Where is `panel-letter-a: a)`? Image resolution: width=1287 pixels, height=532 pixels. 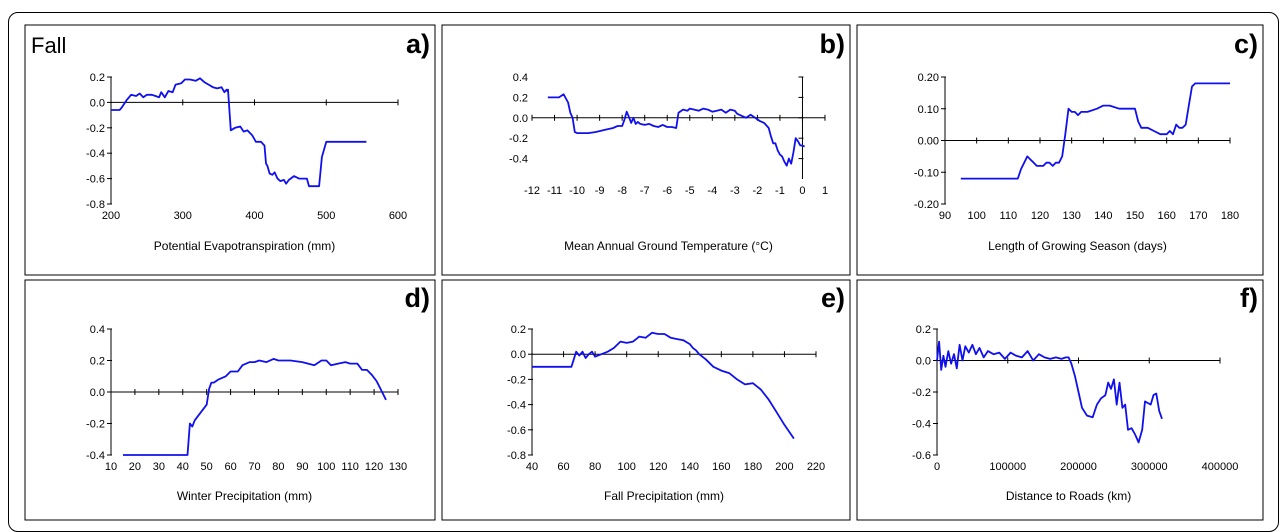 panel-letter-a: a) is located at coordinates (418, 44).